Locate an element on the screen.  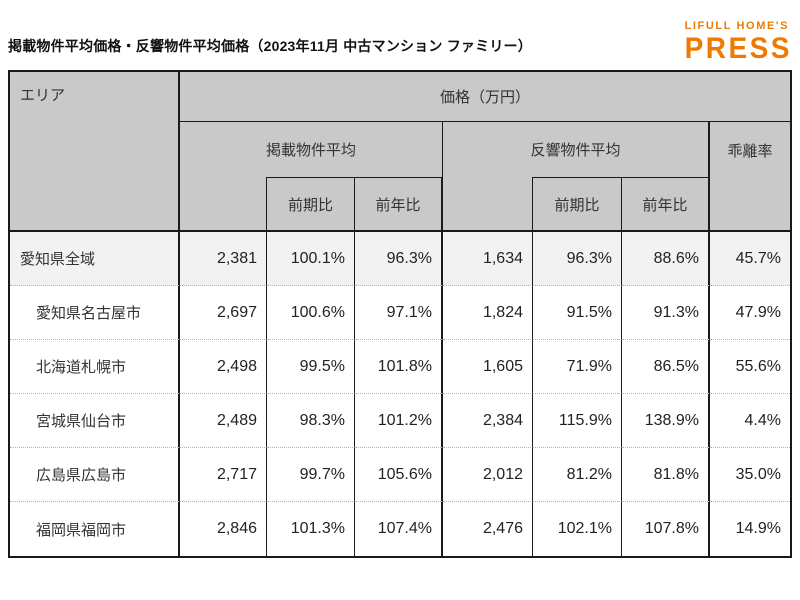
cell-listed-prev-year: 107.4% is located at coordinates (399, 529).